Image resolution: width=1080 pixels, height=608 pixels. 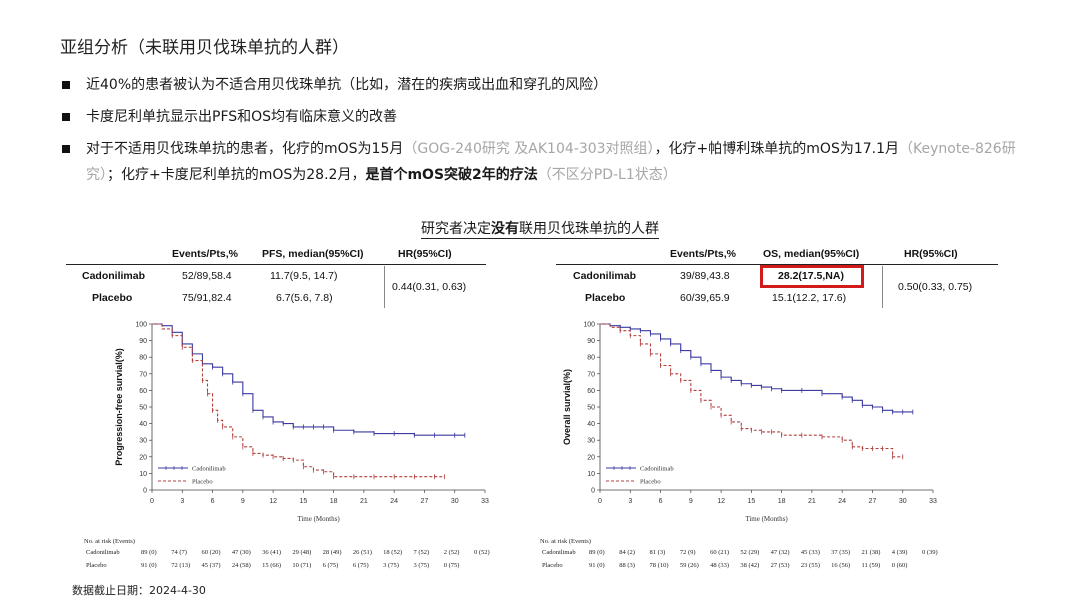 What do you see at coordinates (842, 501) in the screenshot?
I see `os-x-tick-label: 24` at bounding box center [842, 501].